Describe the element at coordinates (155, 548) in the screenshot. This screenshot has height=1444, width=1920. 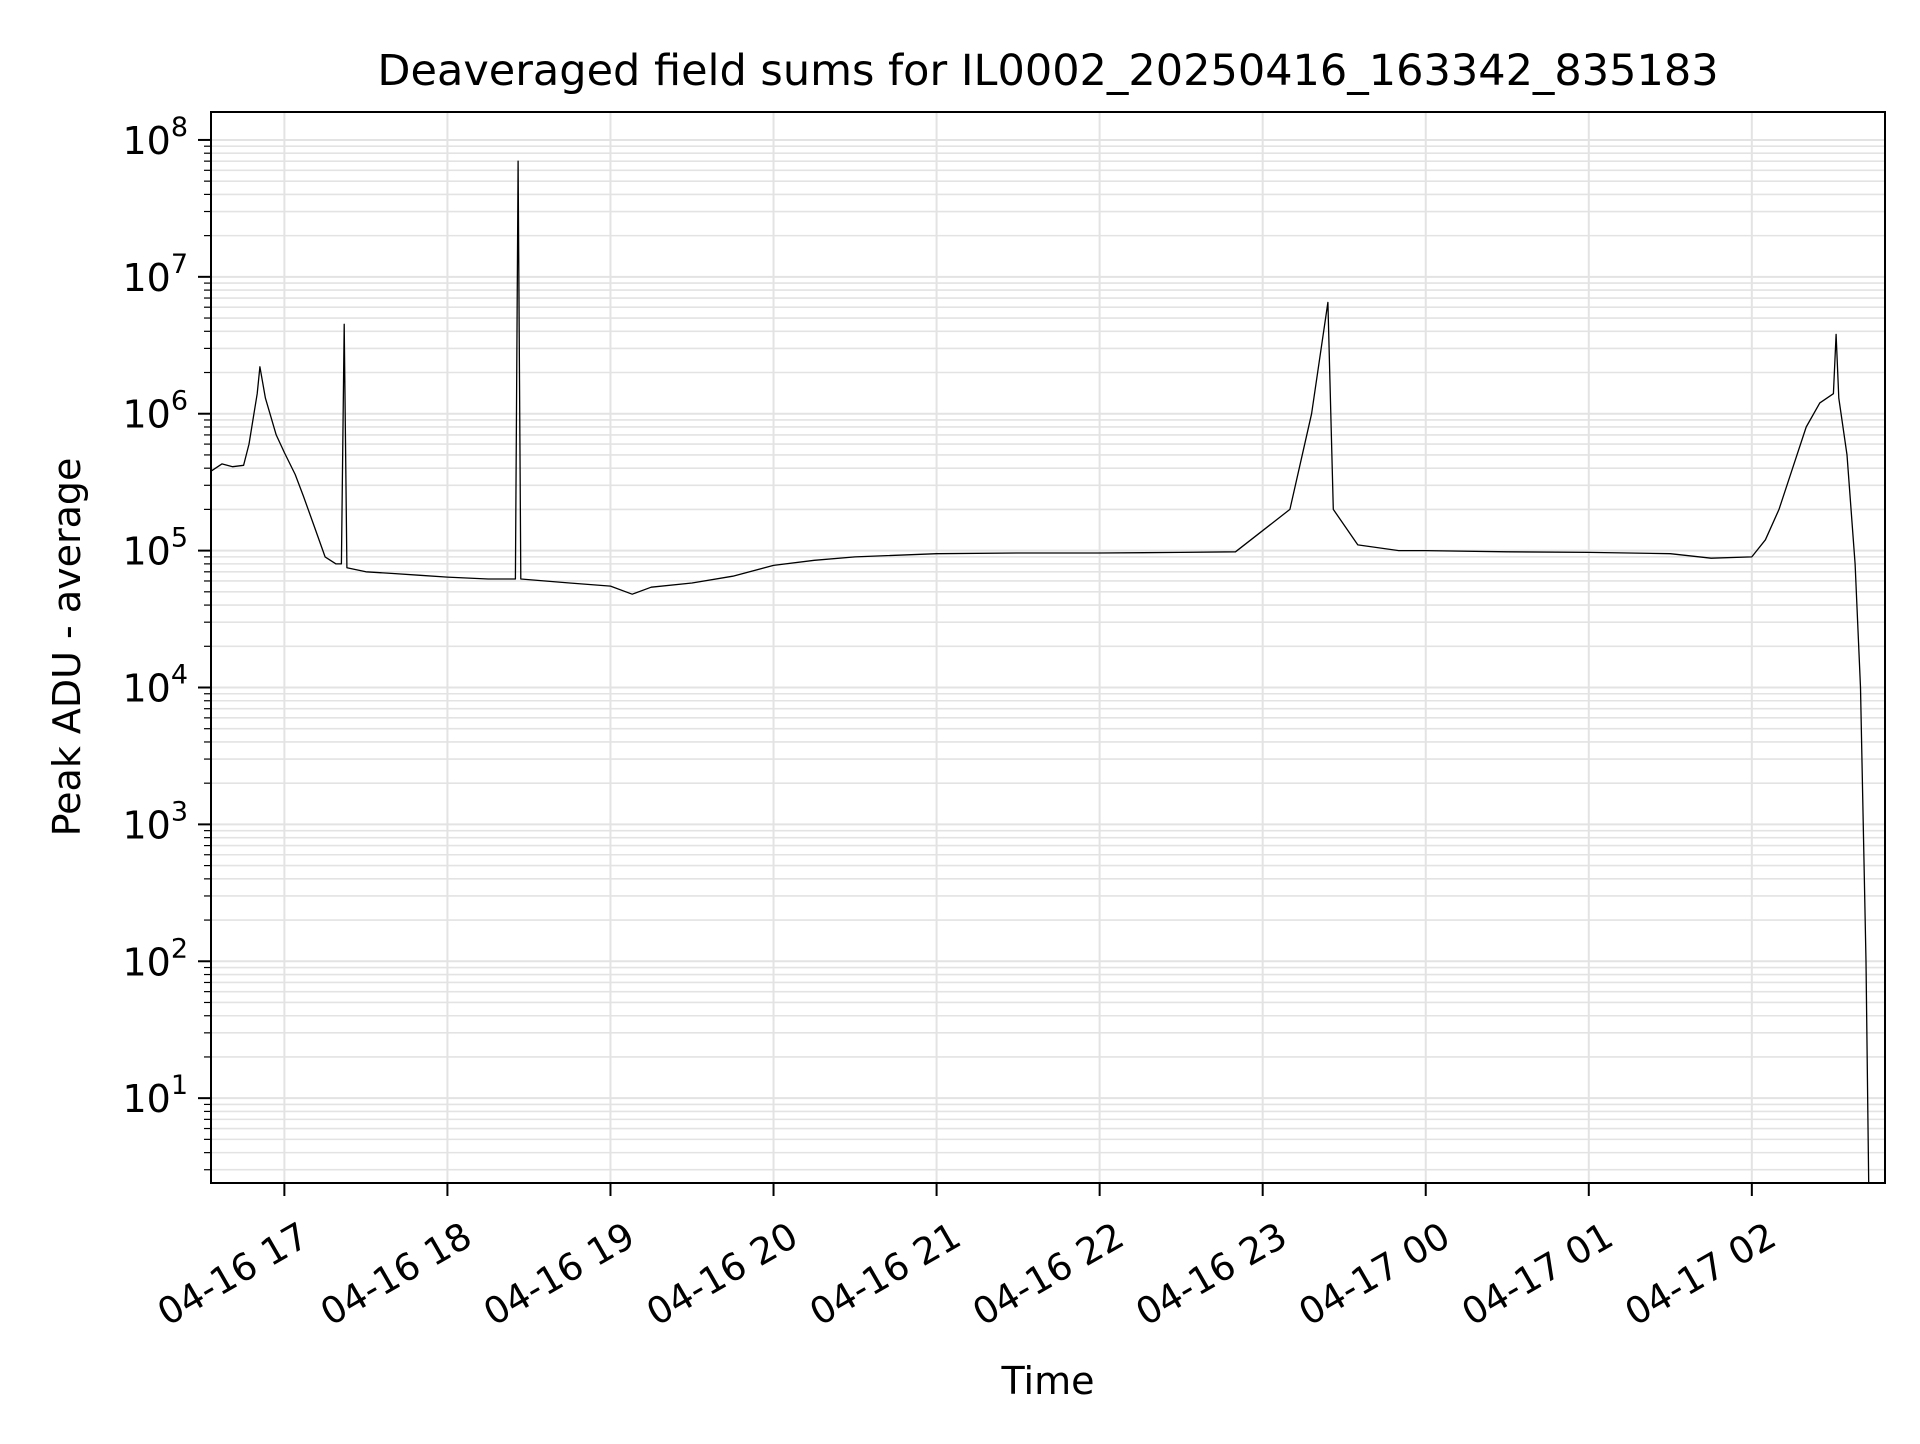
I see `y-tick-label: 10⁵` at that location.